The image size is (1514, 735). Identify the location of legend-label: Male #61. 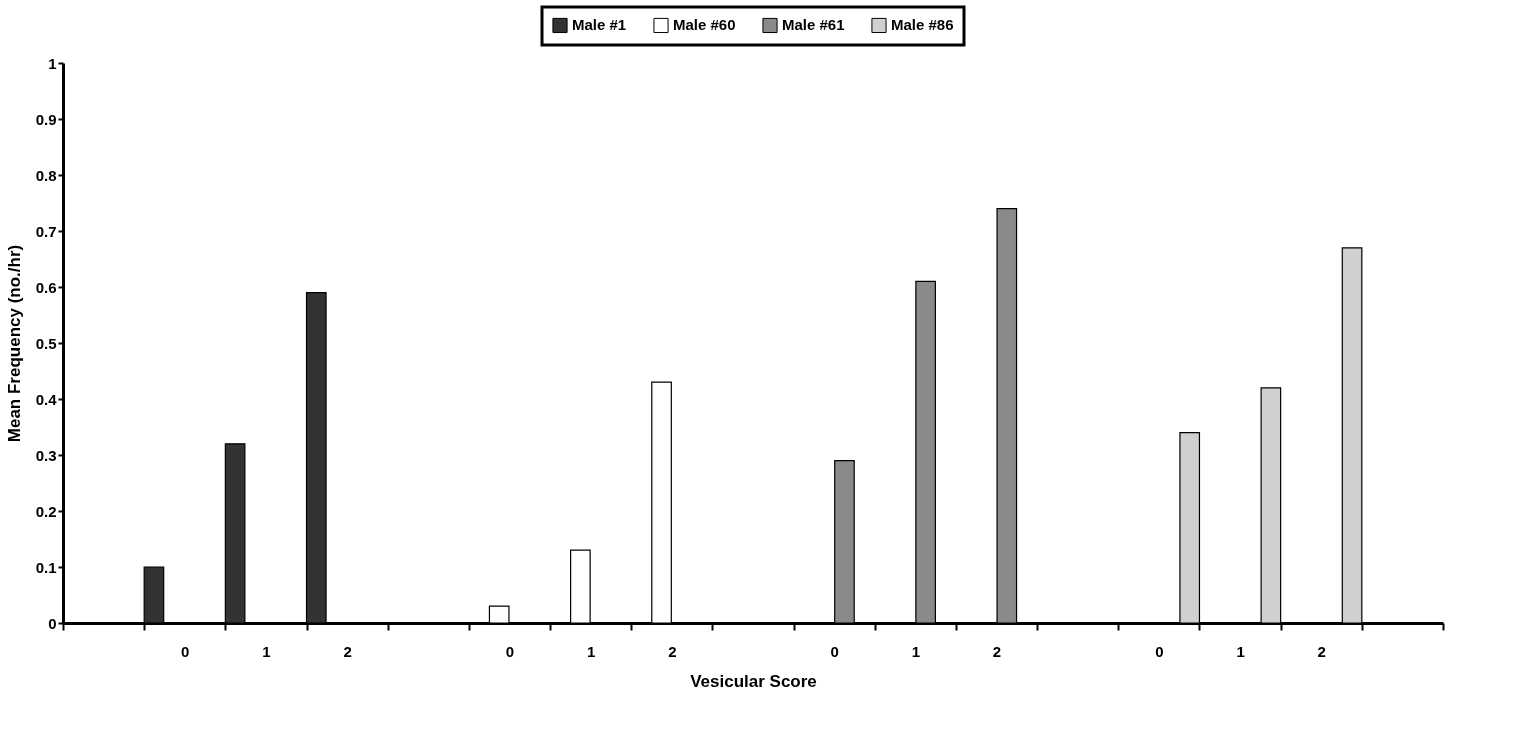
(813, 25).